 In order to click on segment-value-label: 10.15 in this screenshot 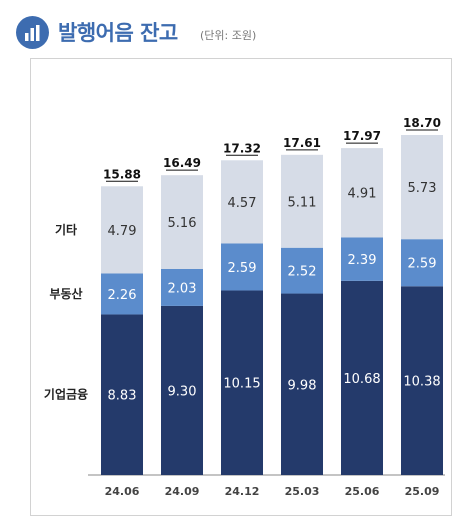, I will do `click(241, 384)`.